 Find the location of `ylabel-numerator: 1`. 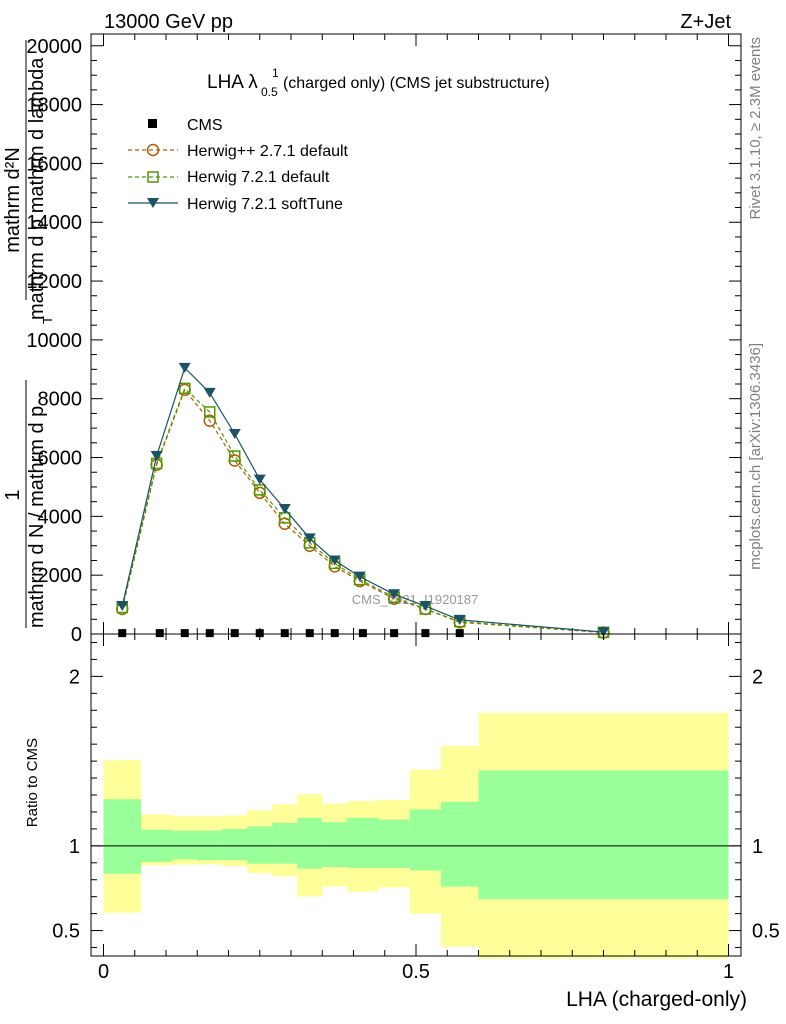

ylabel-numerator: 1 is located at coordinates (13, 494).